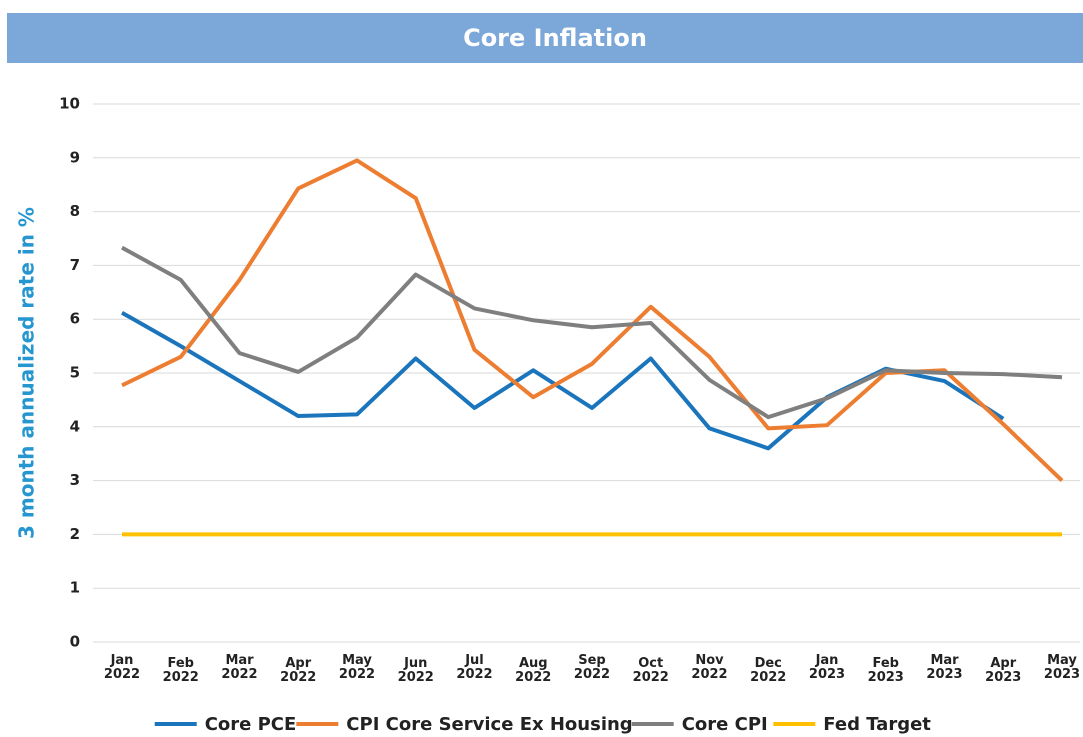 The width and height of the screenshot is (1083, 737). Describe the element at coordinates (725, 724) in the screenshot. I see `legend-label: Core CPI` at that location.